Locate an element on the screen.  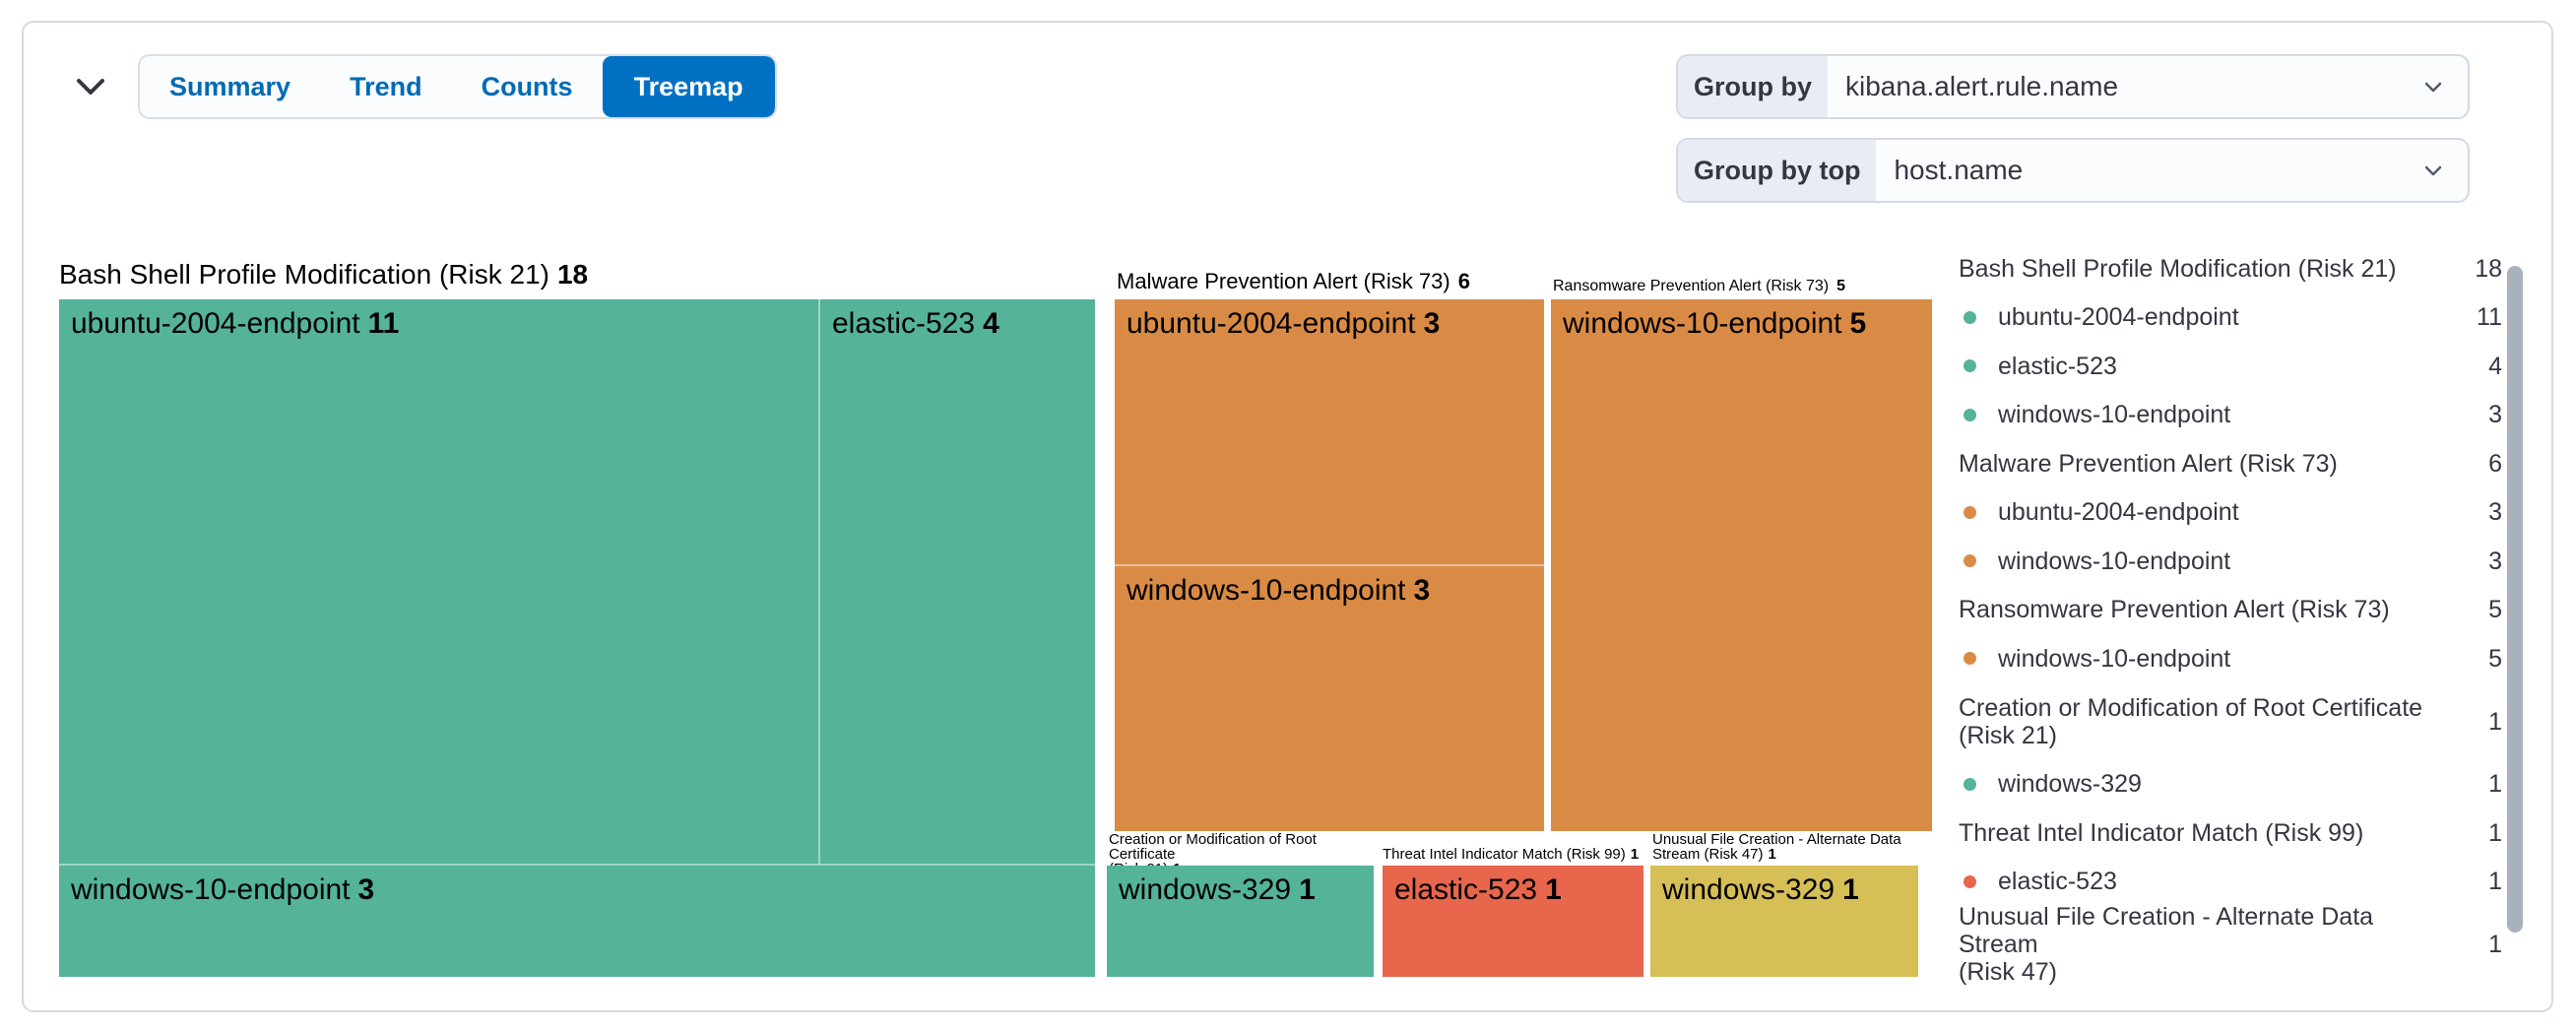
group-by-select: Group by kibana.alert.rule.name is located at coordinates (2073, 86).